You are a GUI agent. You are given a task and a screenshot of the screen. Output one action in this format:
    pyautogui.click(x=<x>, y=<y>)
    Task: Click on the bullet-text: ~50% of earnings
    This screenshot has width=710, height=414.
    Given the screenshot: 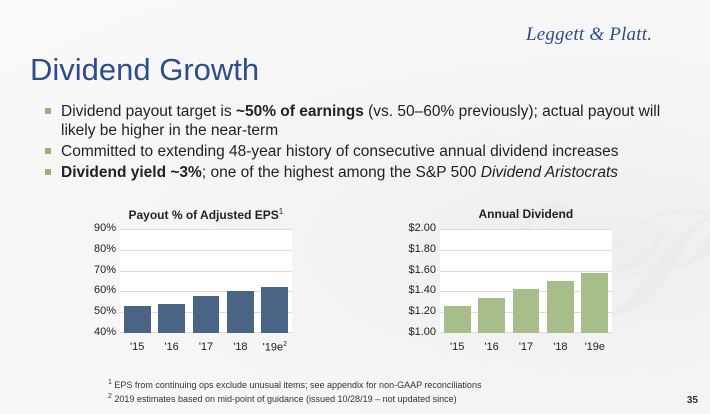 What is the action you would take?
    pyautogui.click(x=299, y=111)
    